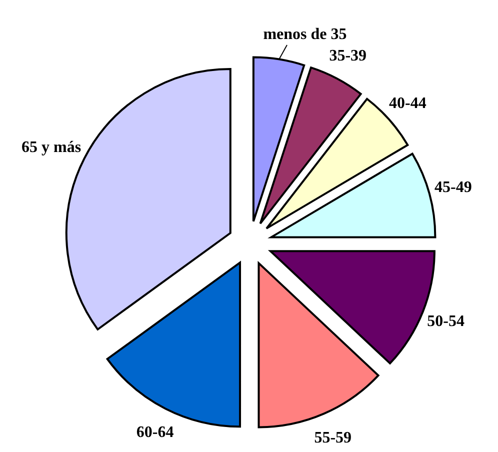  What do you see at coordinates (155, 432) in the screenshot?
I see `slice-label: 60-64` at bounding box center [155, 432].